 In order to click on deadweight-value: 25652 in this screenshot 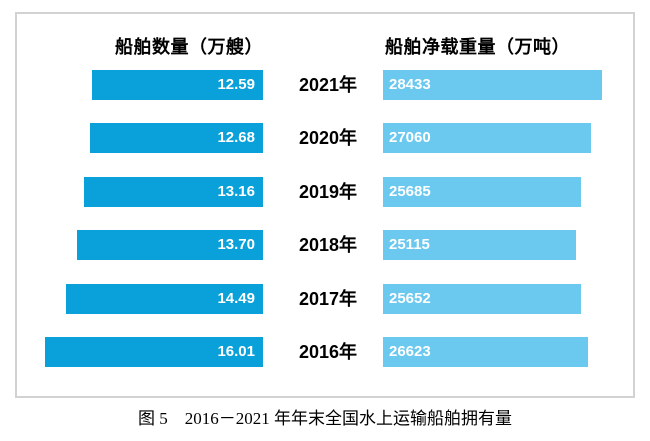, I will do `click(410, 298)`.